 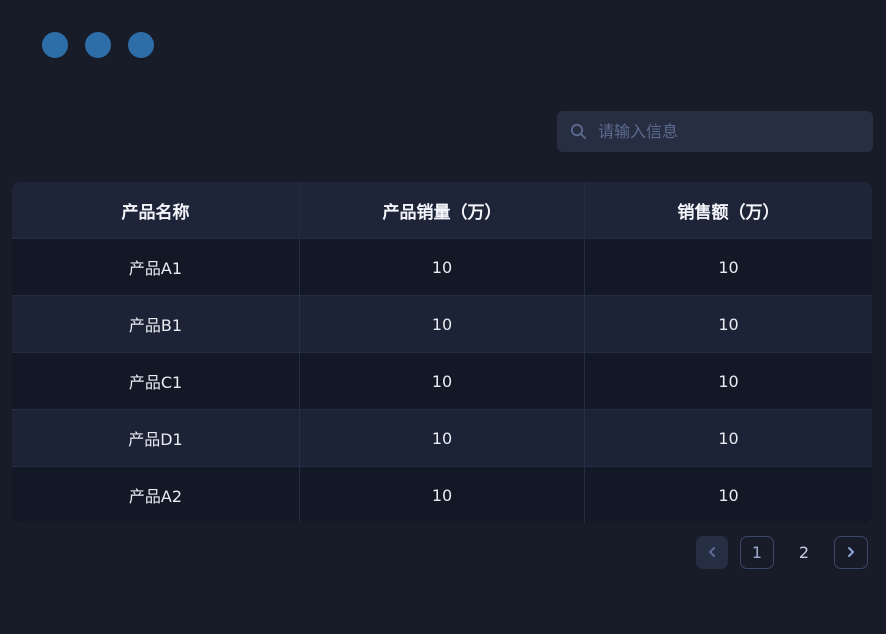 I want to click on table-row: 产品D1 10 10, so click(x=442, y=437).